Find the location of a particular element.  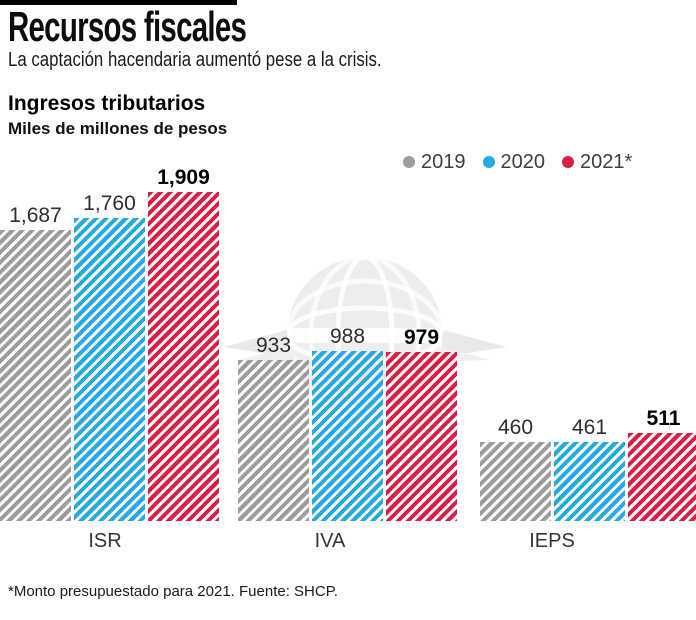

bar-group-ieps: 460 461 511 is located at coordinates (588, 464).